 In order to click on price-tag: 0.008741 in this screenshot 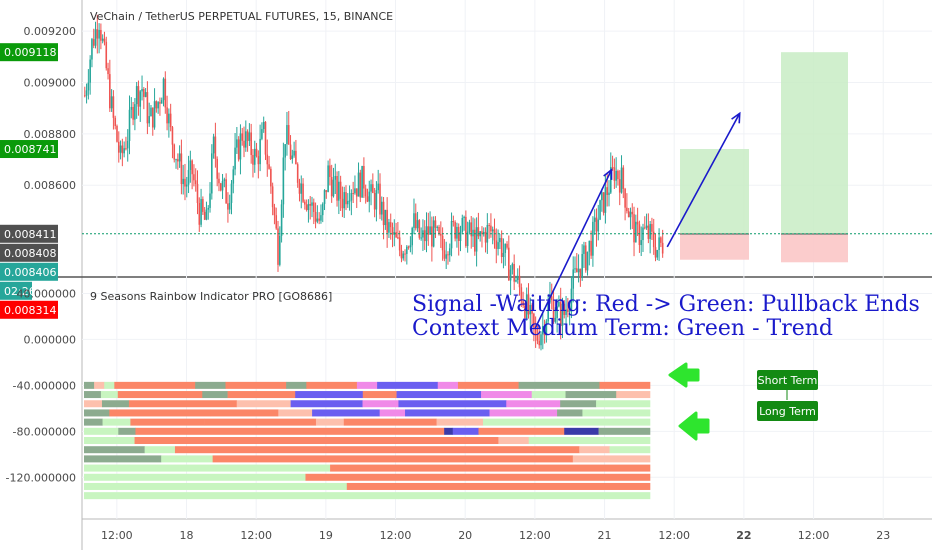, I will do `click(29, 149)`.